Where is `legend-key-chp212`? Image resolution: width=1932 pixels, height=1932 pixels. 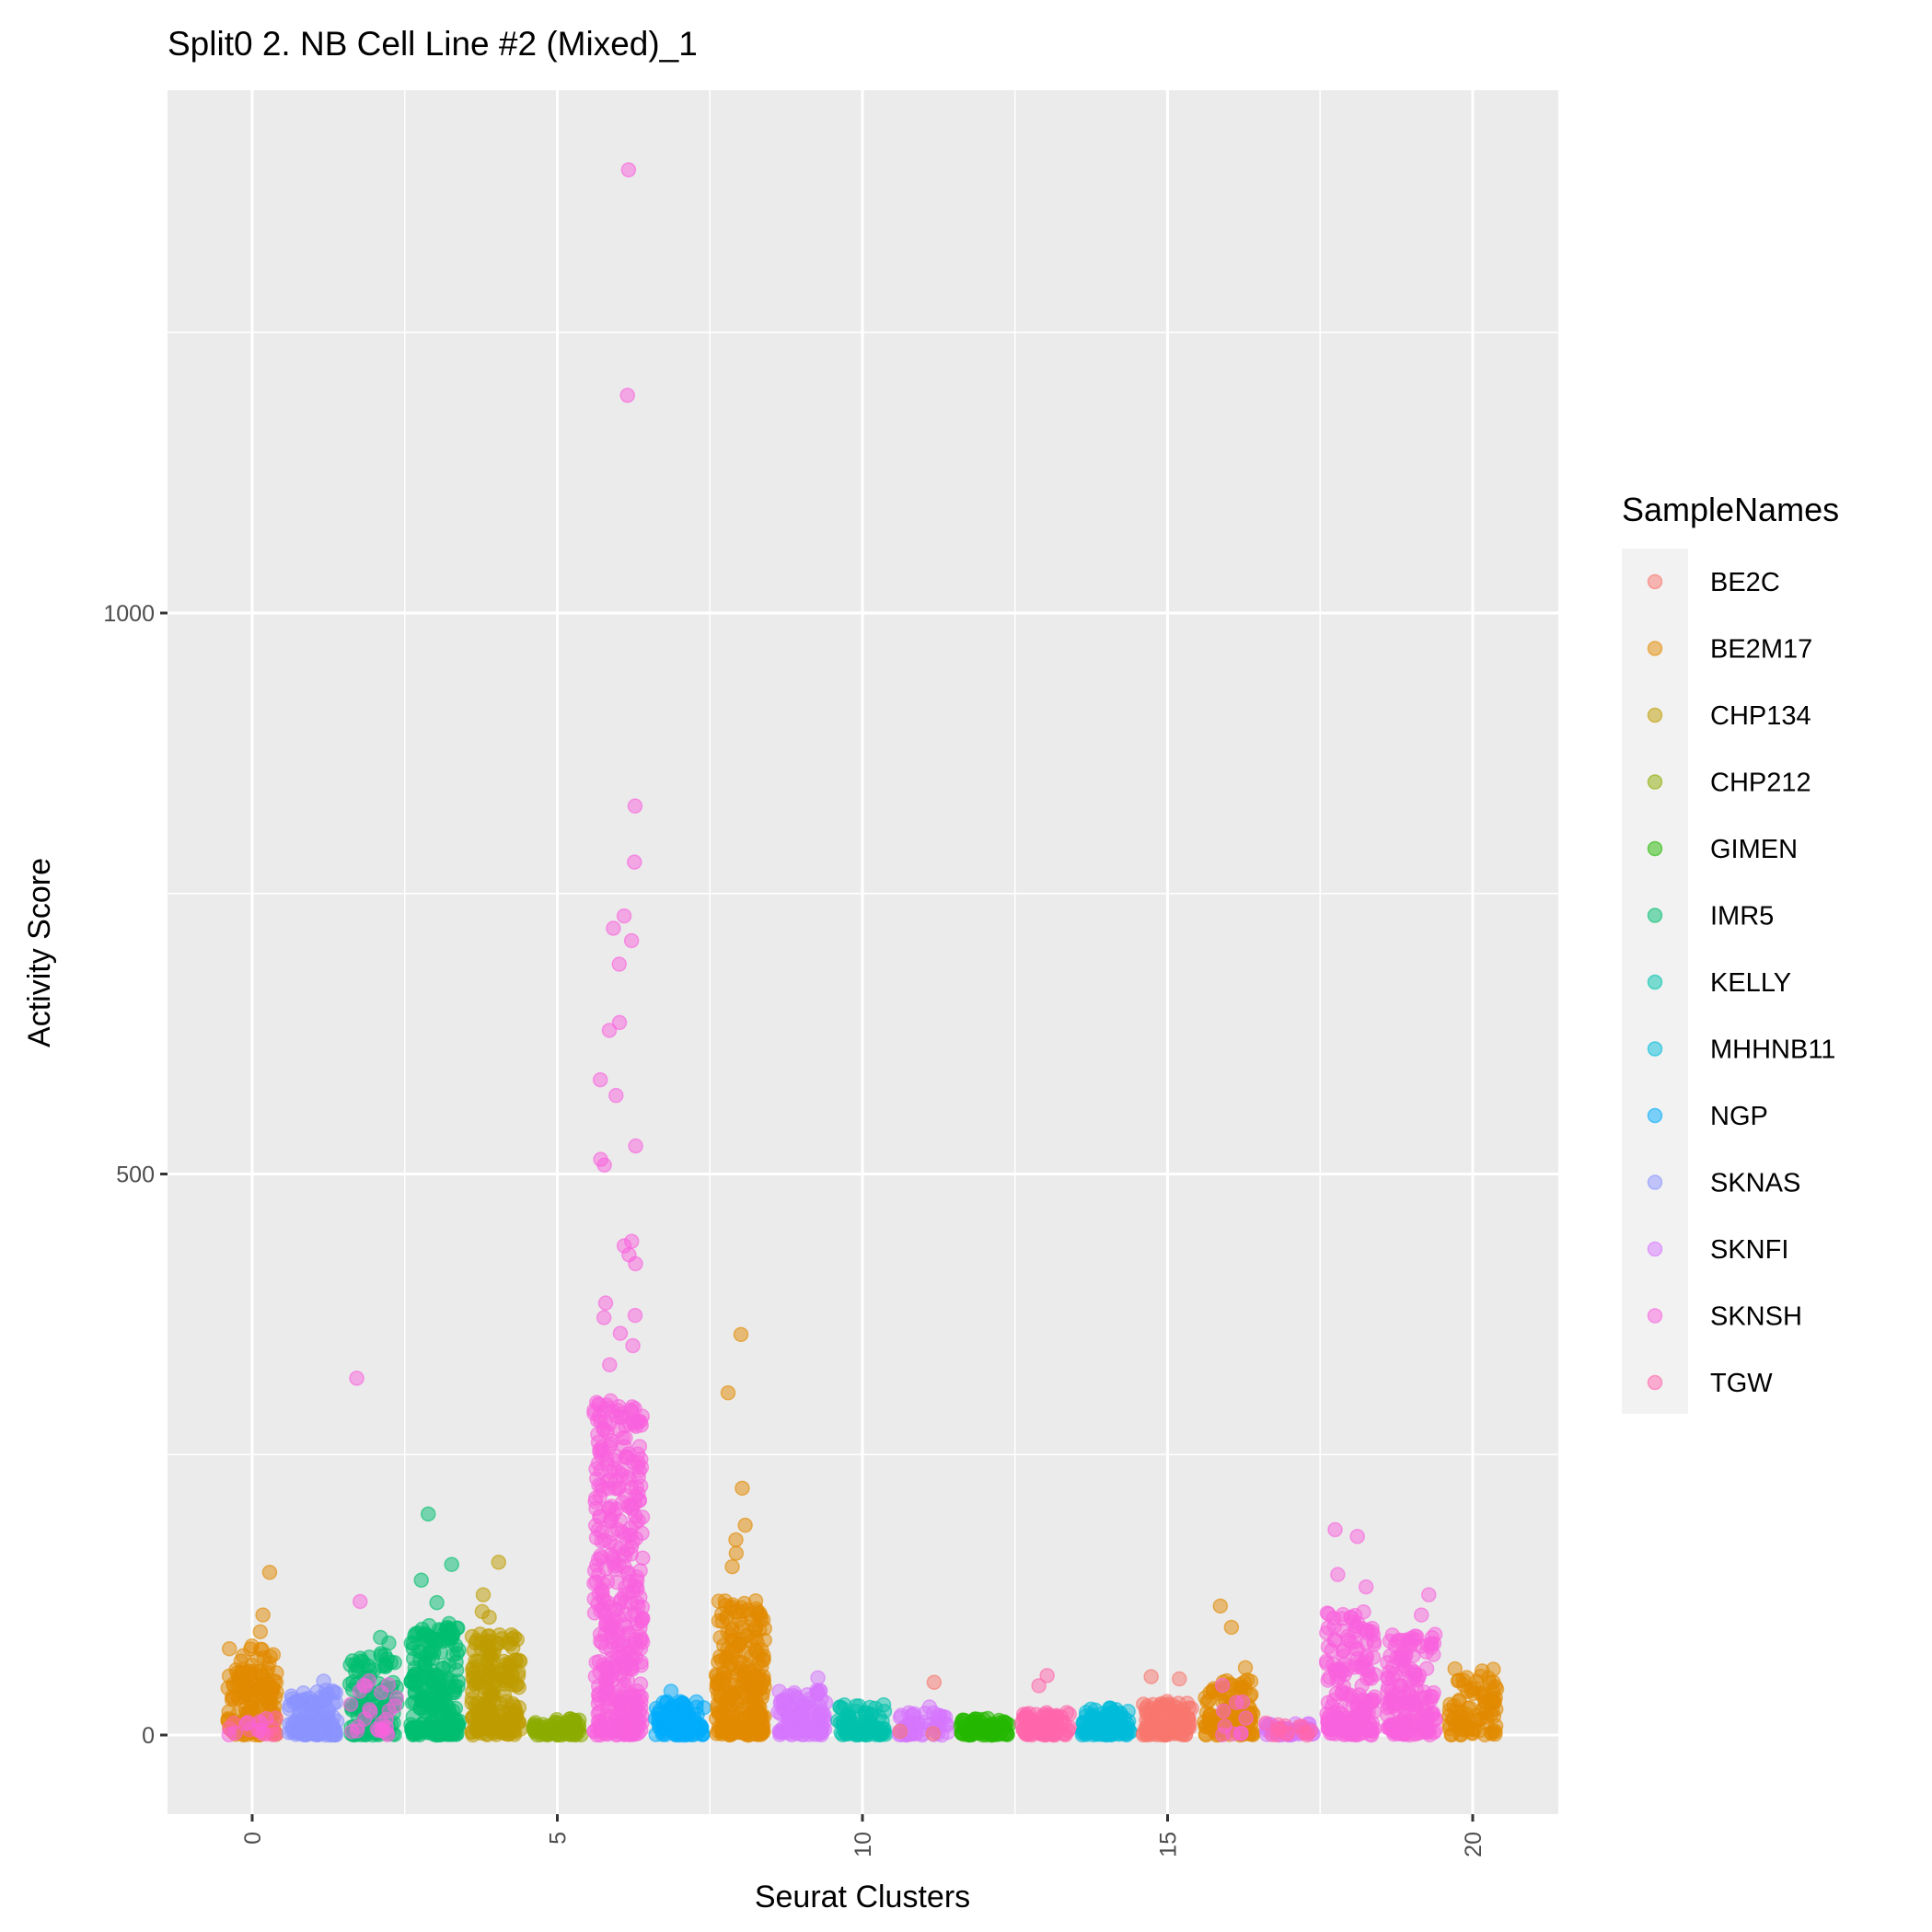
legend-key-chp212 is located at coordinates (1655, 782).